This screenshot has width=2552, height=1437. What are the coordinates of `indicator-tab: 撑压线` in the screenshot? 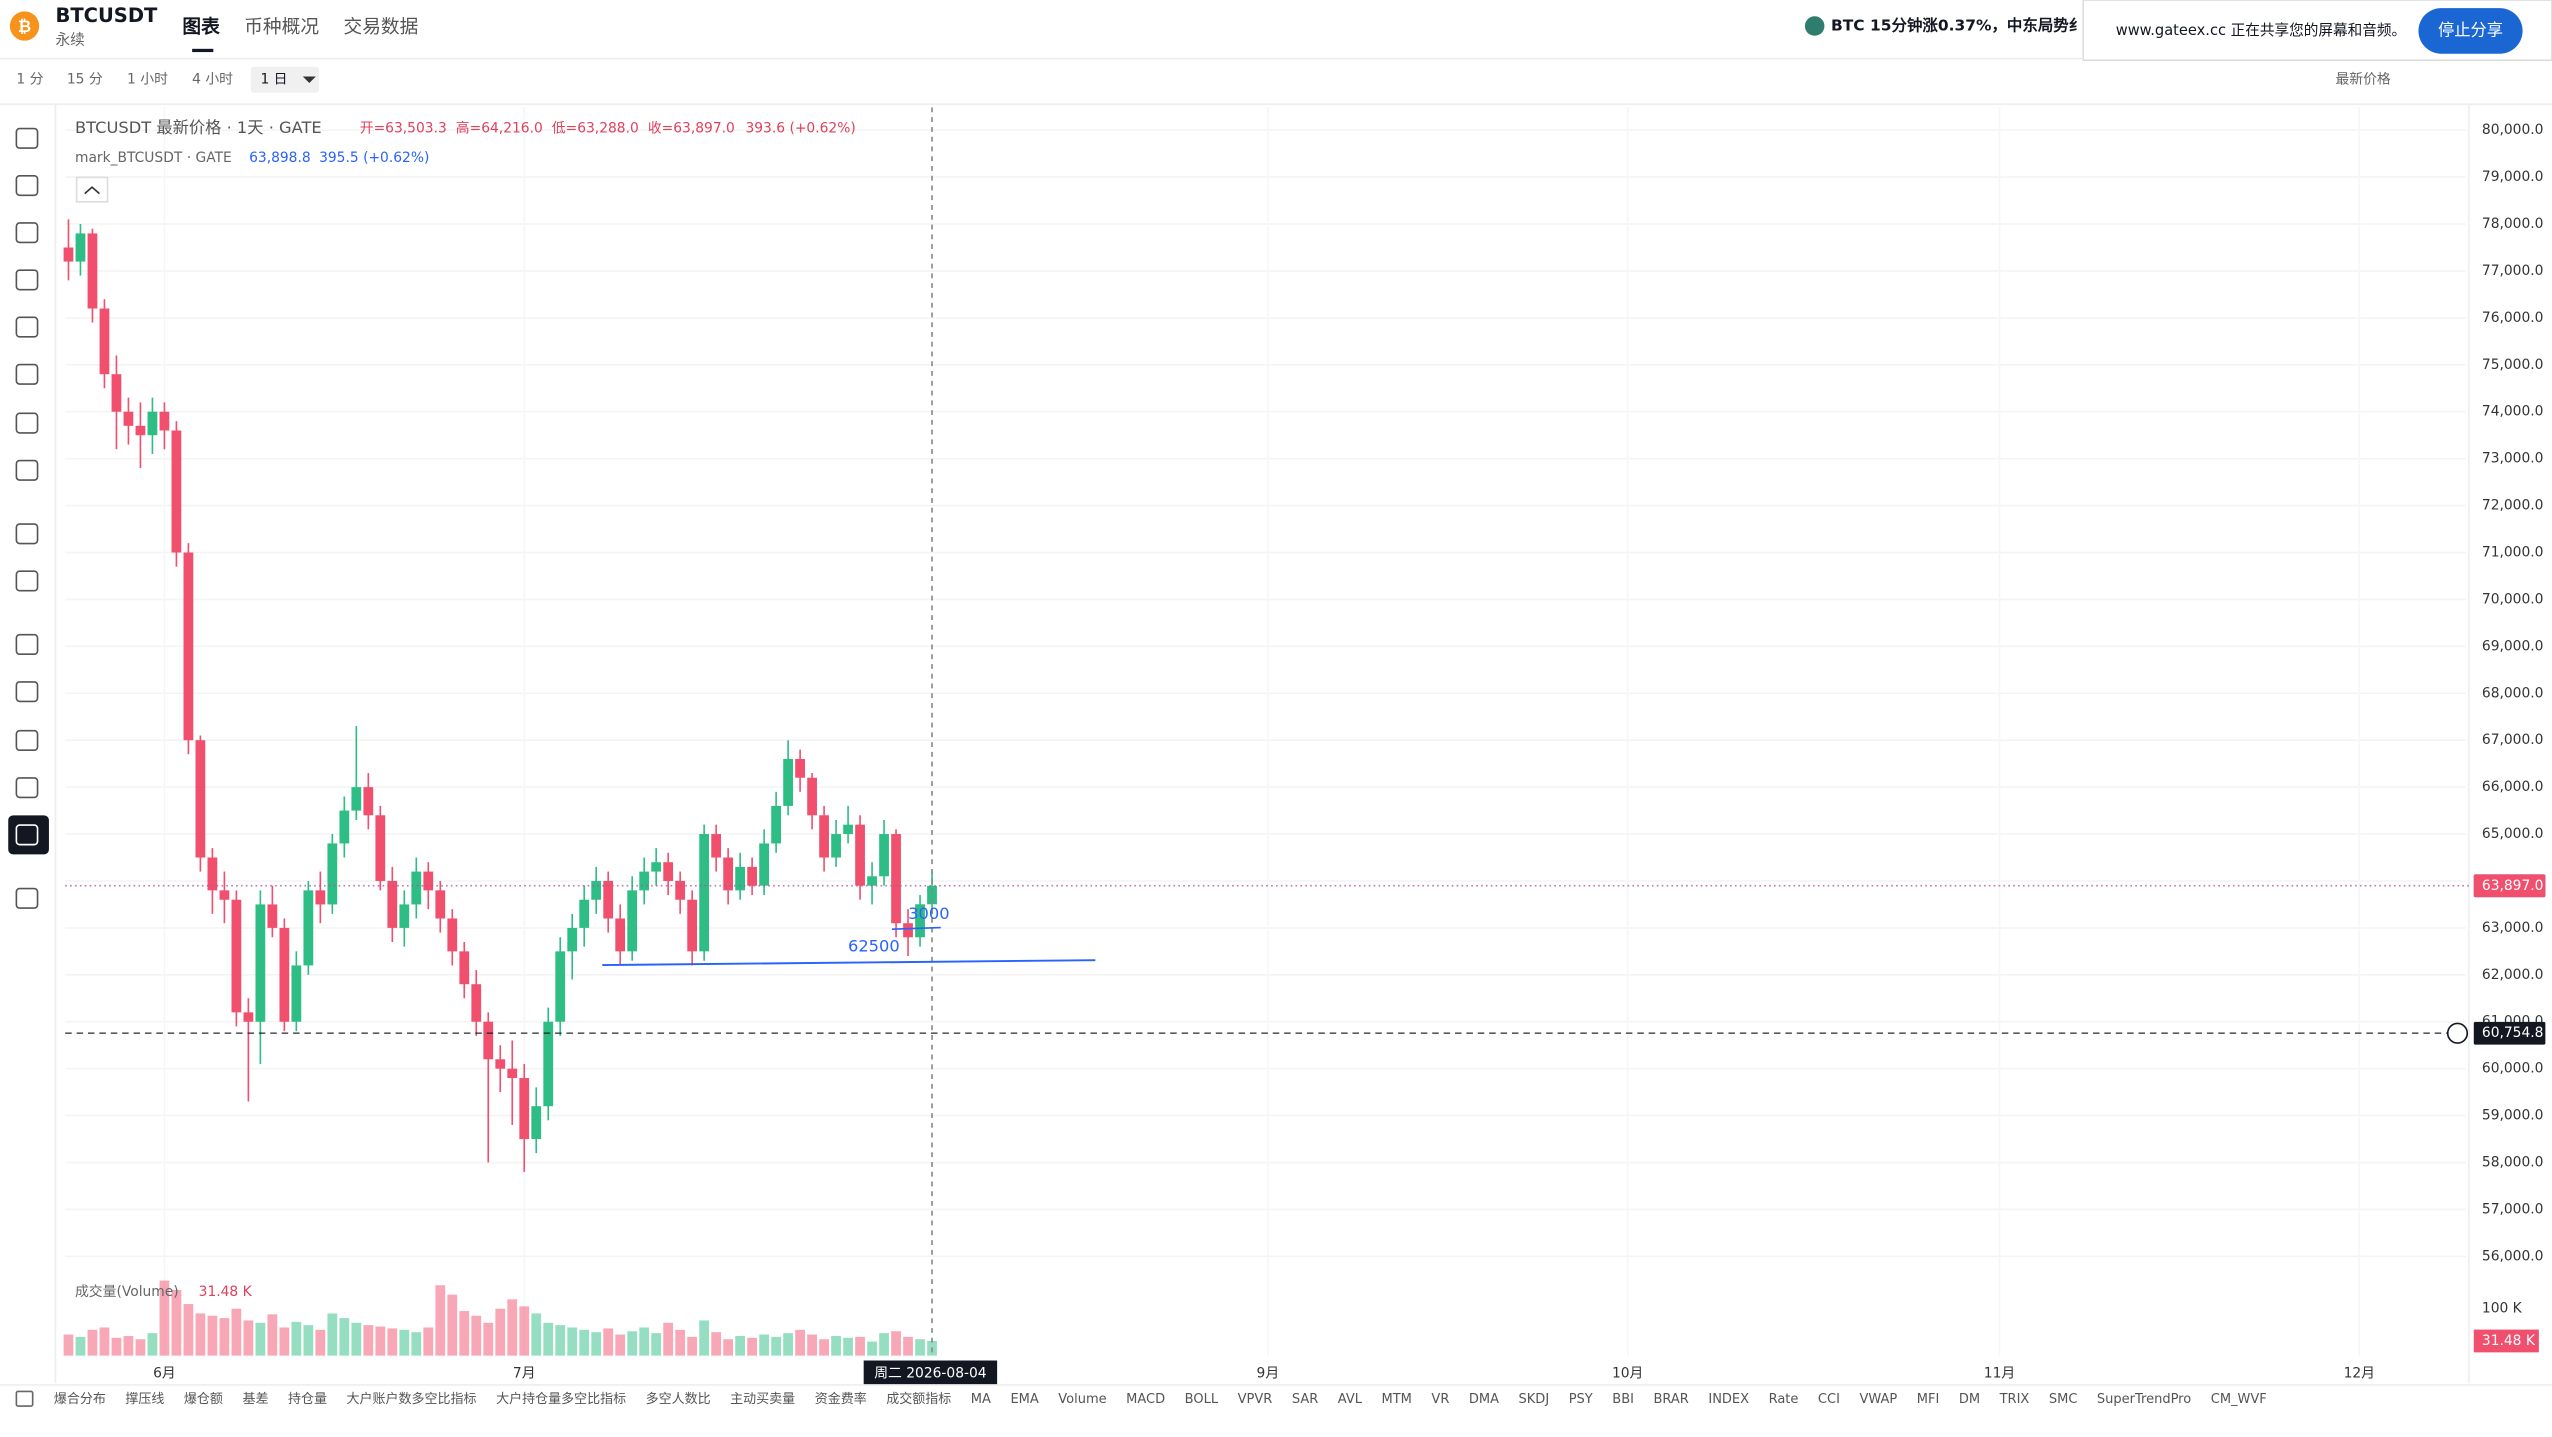 It's located at (144, 1399).